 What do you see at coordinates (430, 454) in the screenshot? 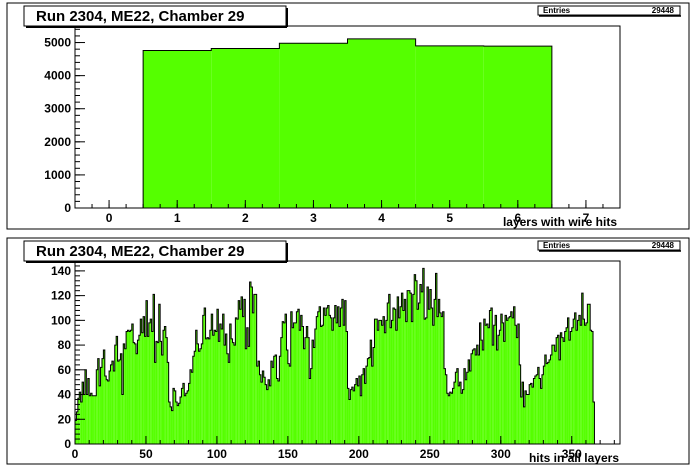
I see `chart2-x-tick-label: 250` at bounding box center [430, 454].